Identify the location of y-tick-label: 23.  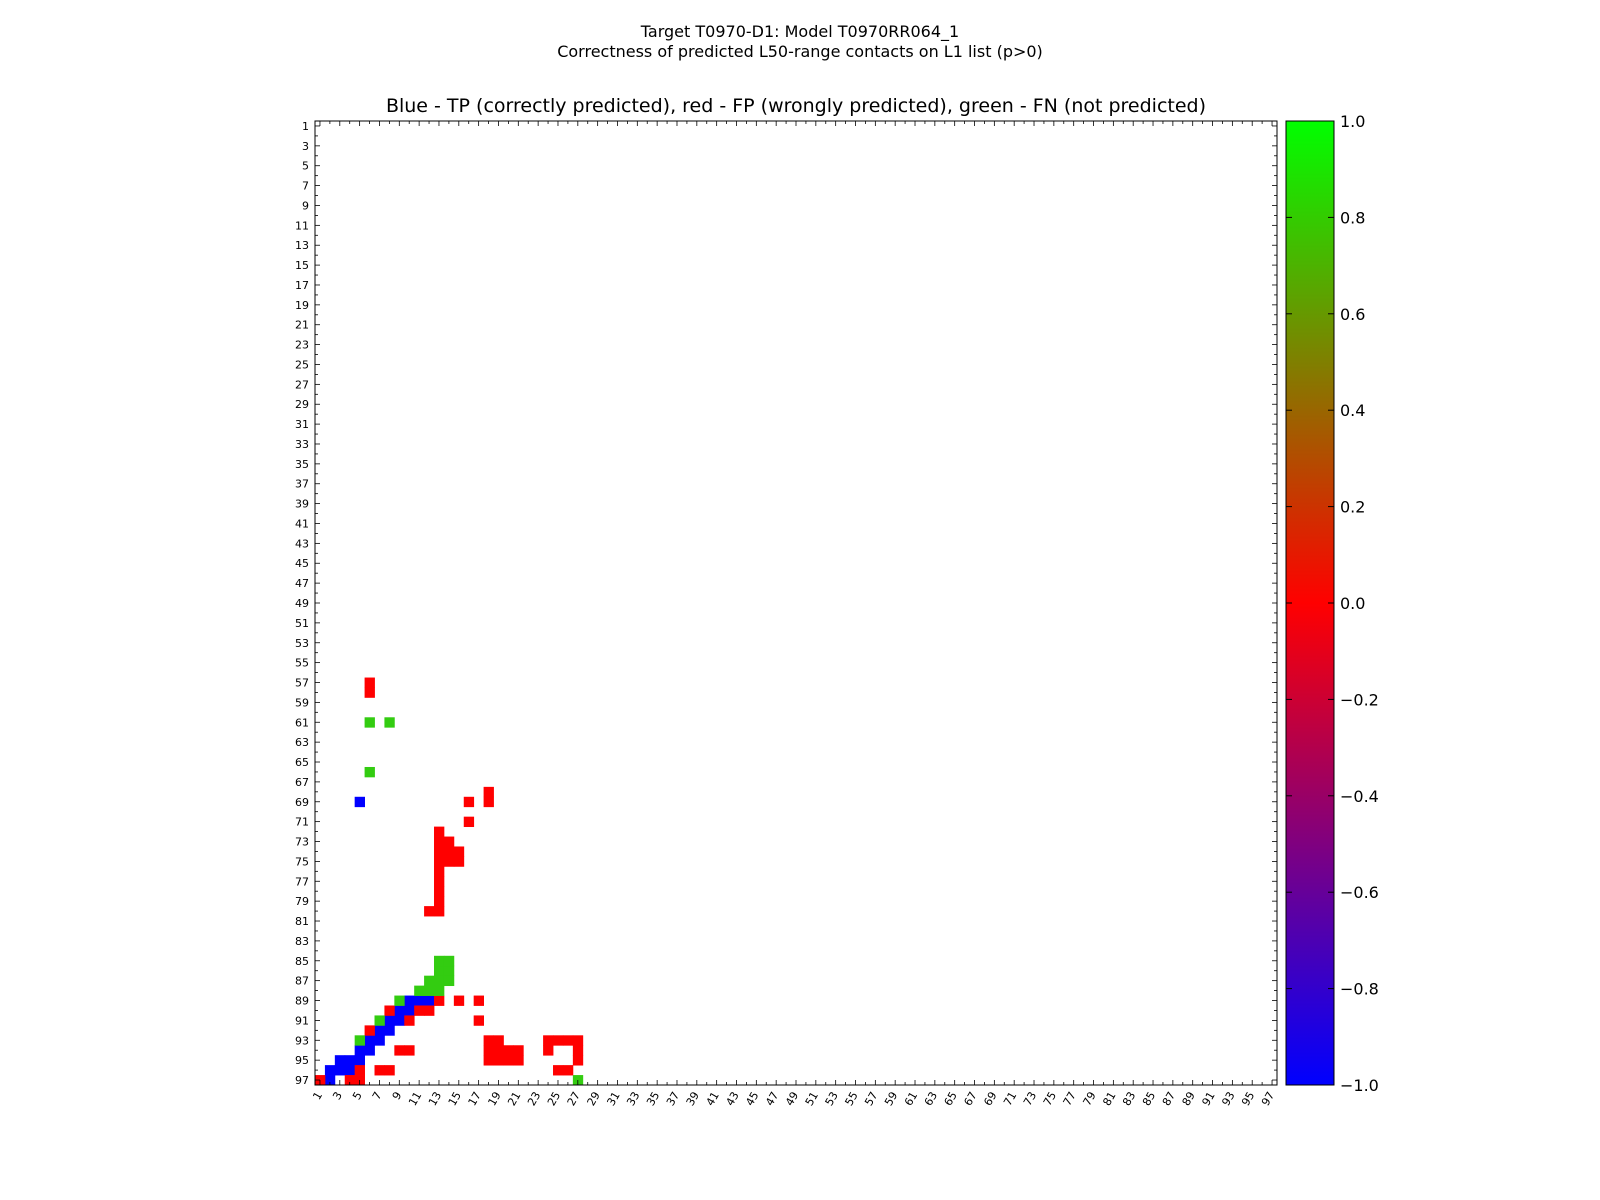
(302, 345).